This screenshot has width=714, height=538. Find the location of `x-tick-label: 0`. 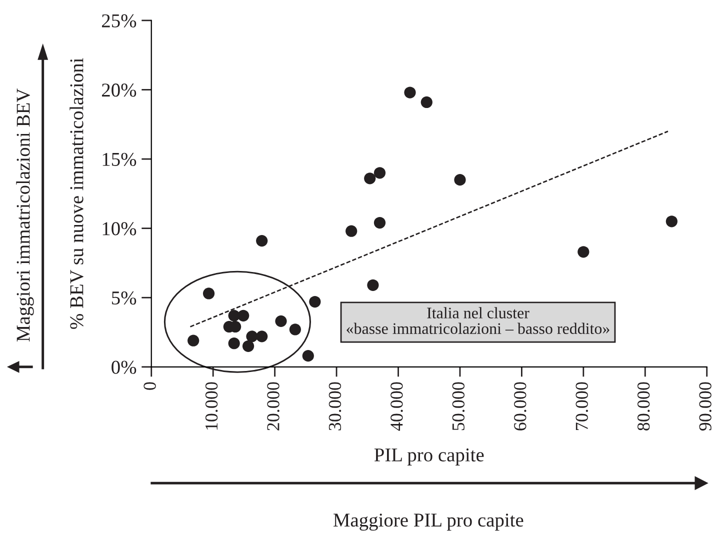

x-tick-label: 0 is located at coordinates (150, 386).